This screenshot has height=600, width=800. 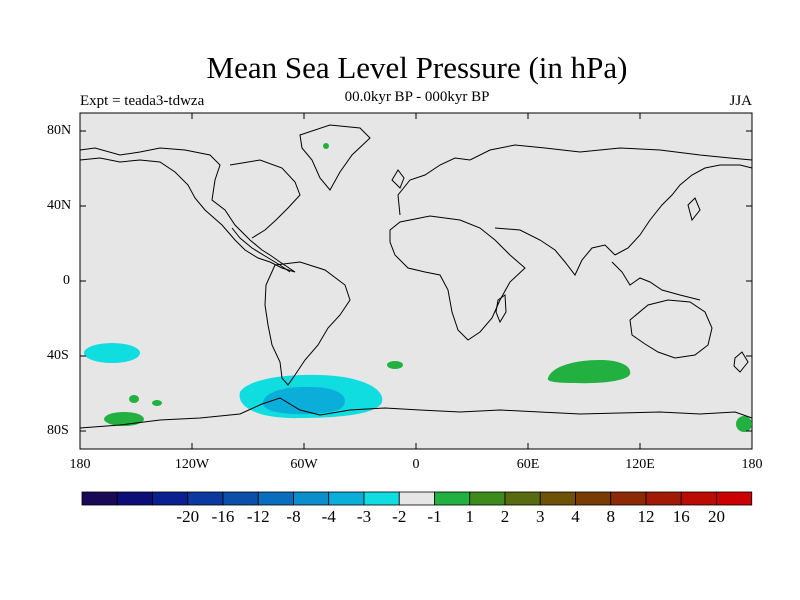 What do you see at coordinates (265, 199) in the screenshot?
I see `coast-canada-east` at bounding box center [265, 199].